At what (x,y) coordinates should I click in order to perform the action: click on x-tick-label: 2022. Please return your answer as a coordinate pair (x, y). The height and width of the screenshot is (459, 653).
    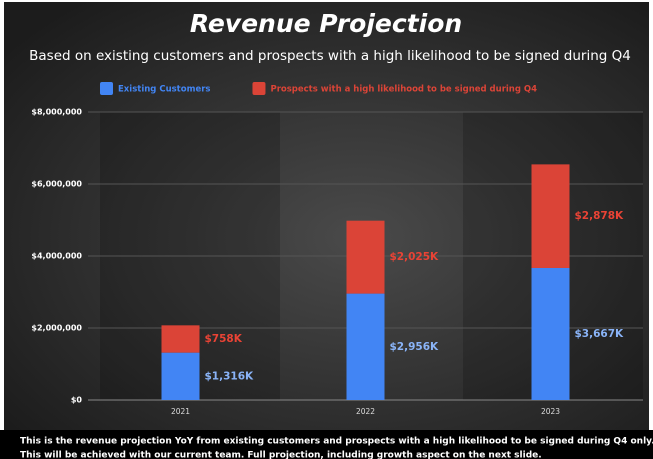
    Looking at the image, I should click on (365, 411).